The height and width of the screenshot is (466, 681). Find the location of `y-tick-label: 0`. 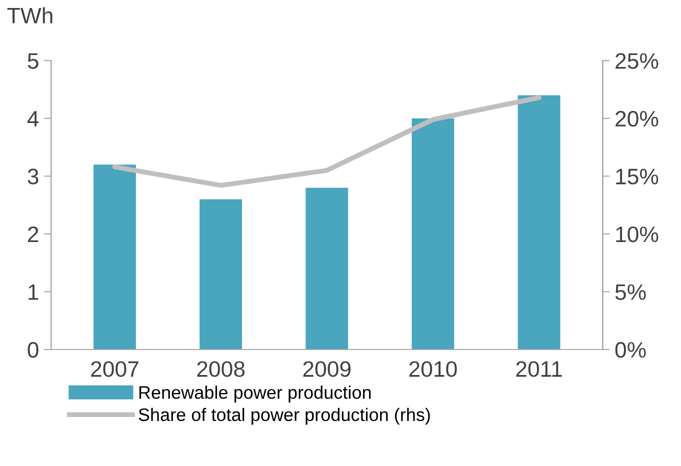

y-tick-label: 0 is located at coordinates (33, 350).